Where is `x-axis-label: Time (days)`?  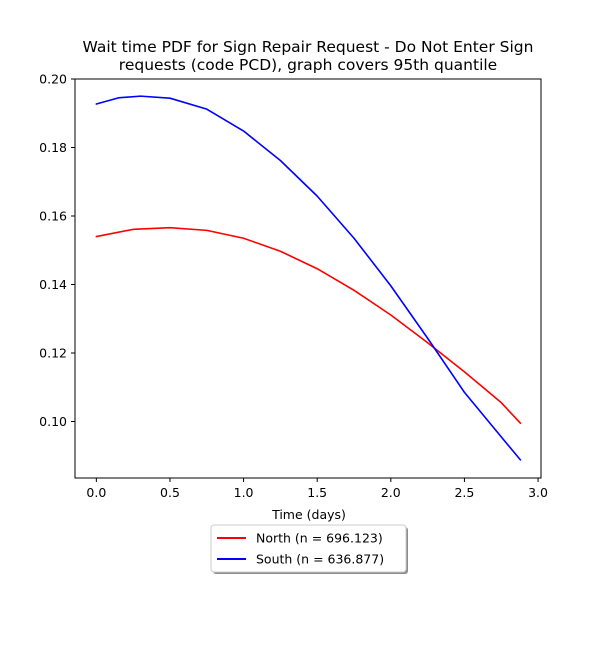
x-axis-label: Time (days) is located at coordinates (308, 514).